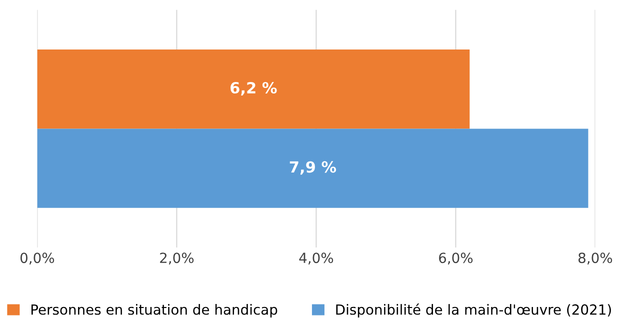 This screenshot has height=330, width=620. Describe the element at coordinates (154, 311) in the screenshot. I see `legend-label: Personnes en situation de handicap` at that location.